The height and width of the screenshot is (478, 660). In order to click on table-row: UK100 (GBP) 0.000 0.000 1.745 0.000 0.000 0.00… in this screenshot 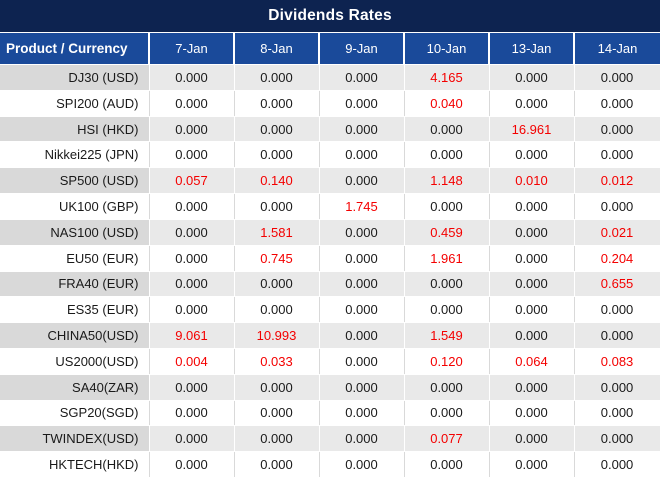, I will do `click(330, 206)`.